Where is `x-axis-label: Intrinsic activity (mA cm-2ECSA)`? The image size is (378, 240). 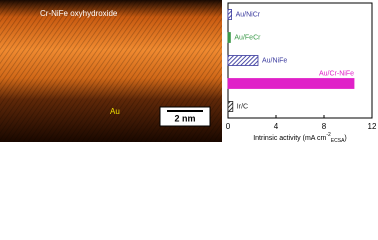
x-axis-label: Intrinsic activity (mA cm-2ECSA) is located at coordinates (300, 137).